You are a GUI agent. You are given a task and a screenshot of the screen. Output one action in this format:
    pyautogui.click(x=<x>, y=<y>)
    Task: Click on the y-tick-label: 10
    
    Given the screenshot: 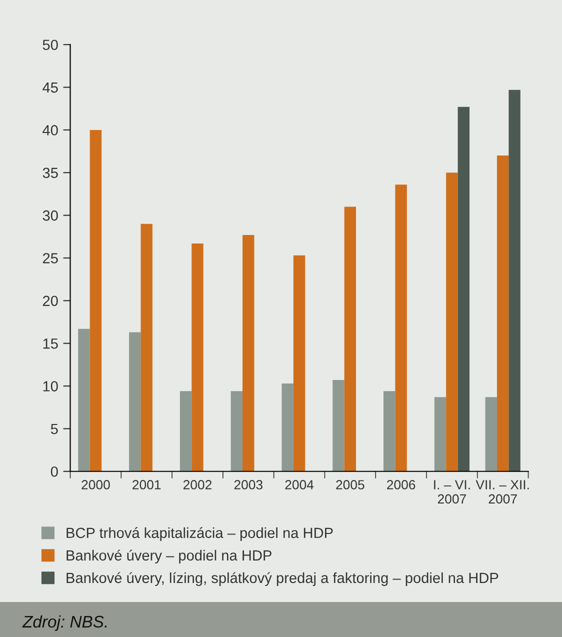 What is the action you would take?
    pyautogui.click(x=50, y=386)
    